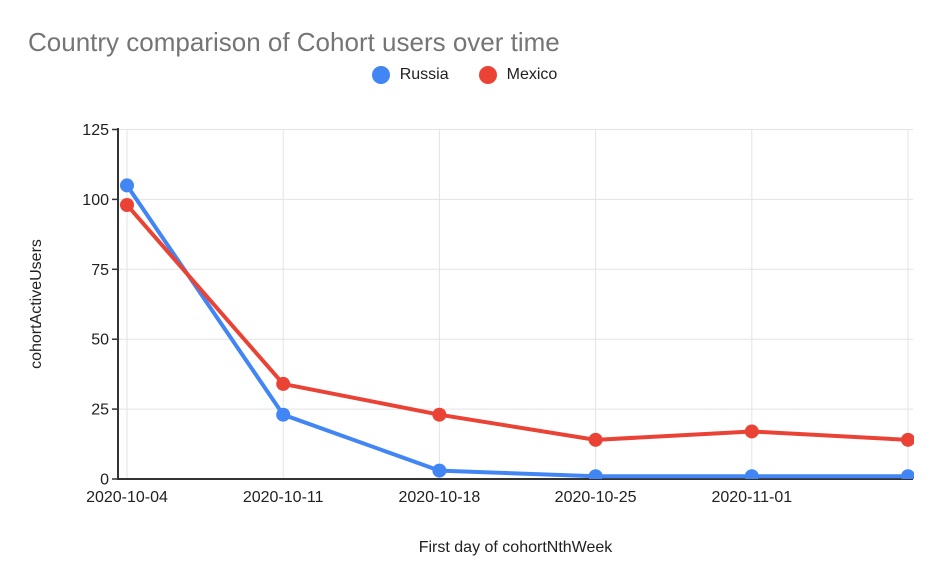 This screenshot has height=584, width=945. I want to click on legend-label-mexico: Mexico, so click(532, 74).